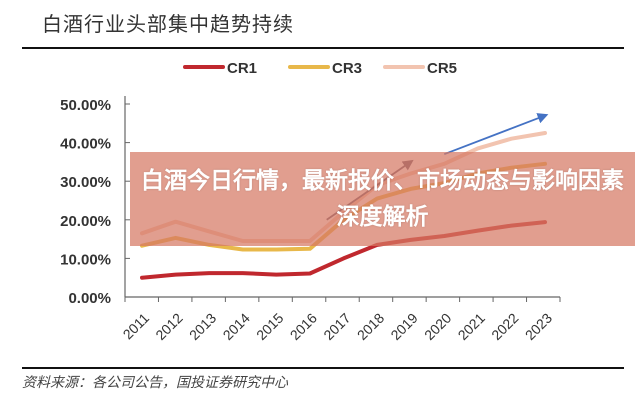  I want to click on x-tick-label: 2015, so click(269, 326).